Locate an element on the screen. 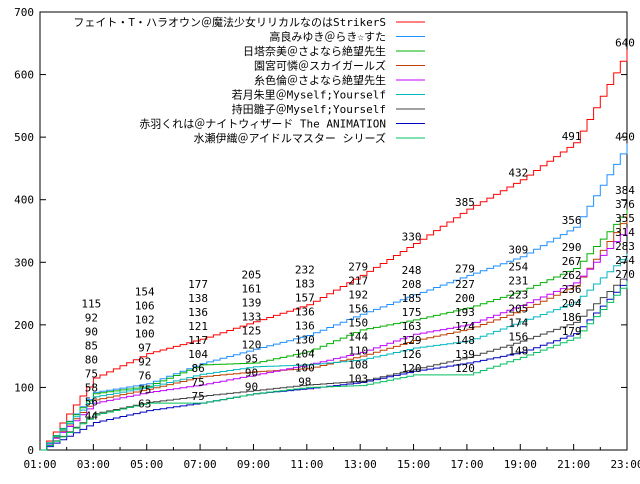 This screenshot has width=640, height=484. legend-label: フェイト・T・ハラオウン＠魔法少女リリカルなのはStrikerS is located at coordinates (229, 22).